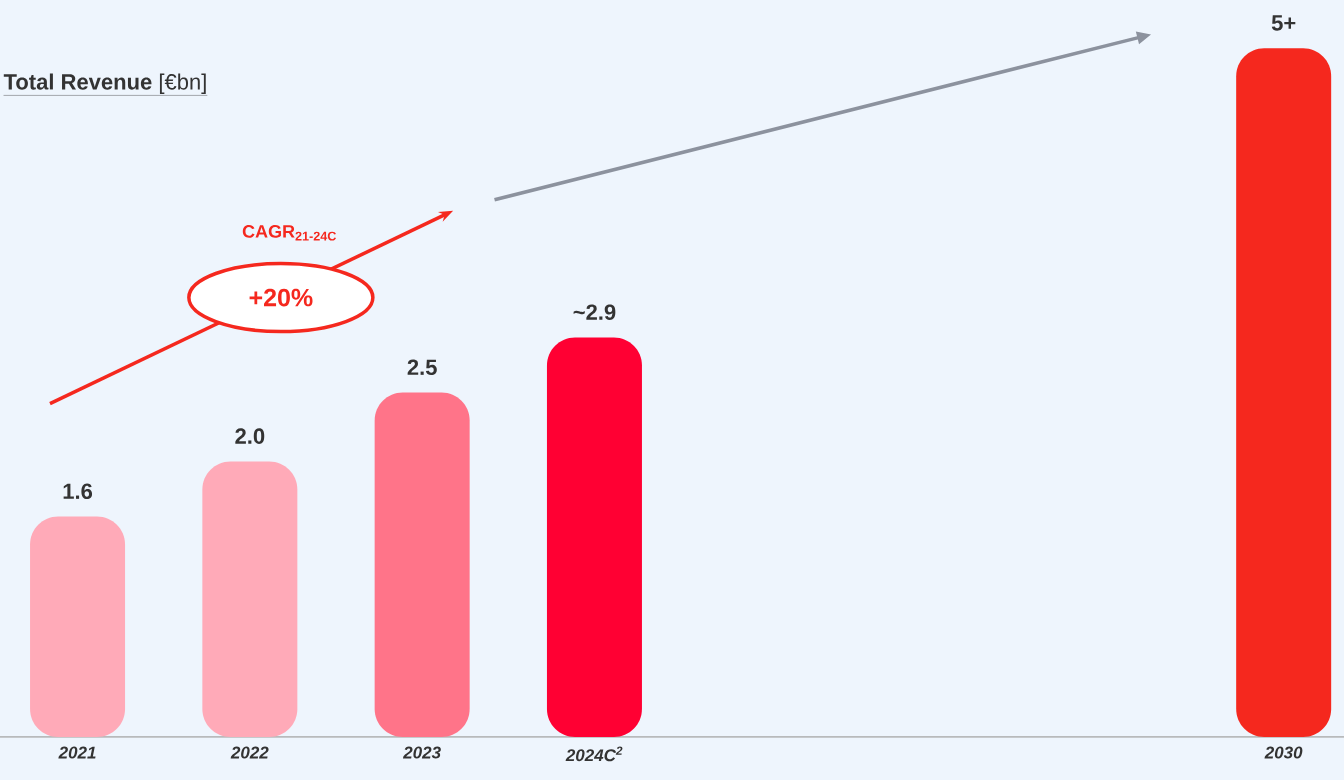  What do you see at coordinates (104, 83) in the screenshot?
I see `text: Total Revenue [€bn]` at bounding box center [104, 83].